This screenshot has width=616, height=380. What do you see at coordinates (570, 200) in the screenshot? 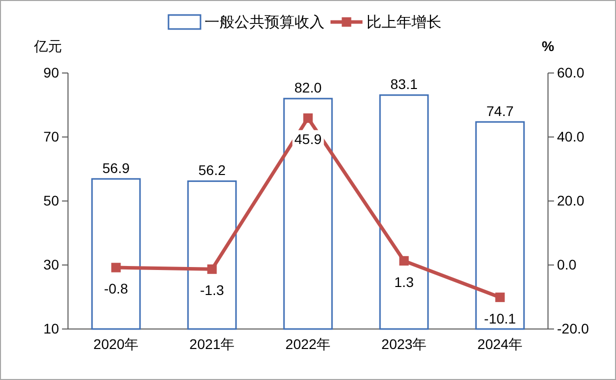
I see `y2-tick-label: 20.0` at bounding box center [570, 200].